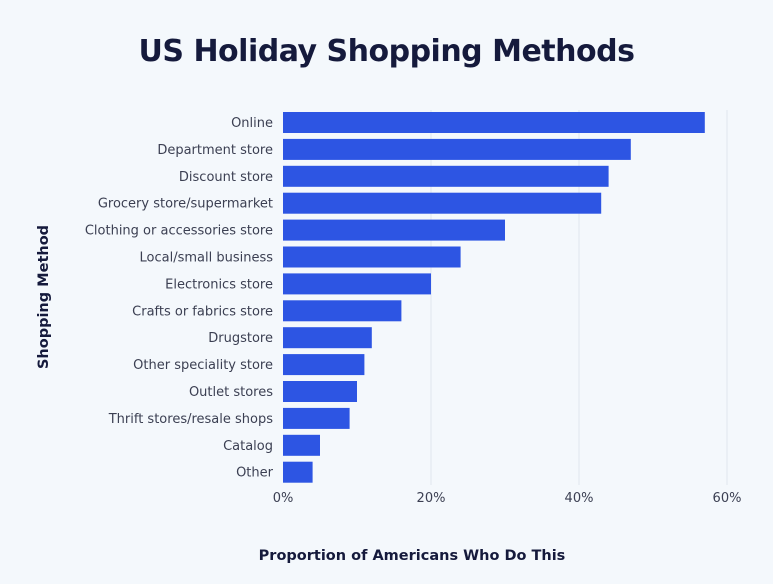 The image size is (773, 584). I want to click on category-label: Outlet stores, so click(231, 392).